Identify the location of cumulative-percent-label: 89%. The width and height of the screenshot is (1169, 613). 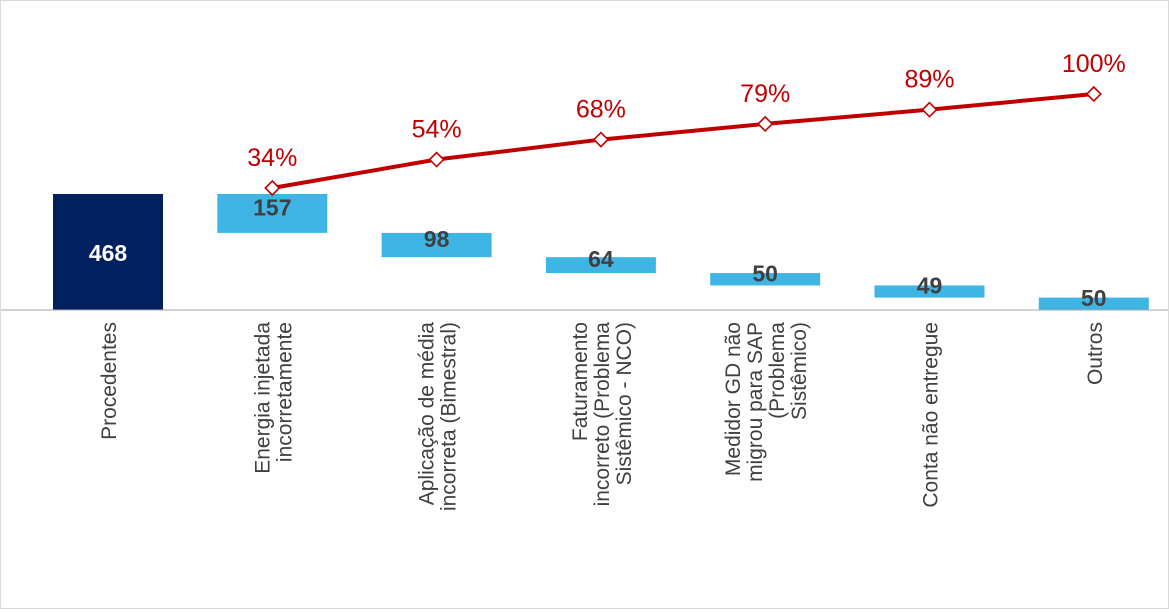
(929, 80).